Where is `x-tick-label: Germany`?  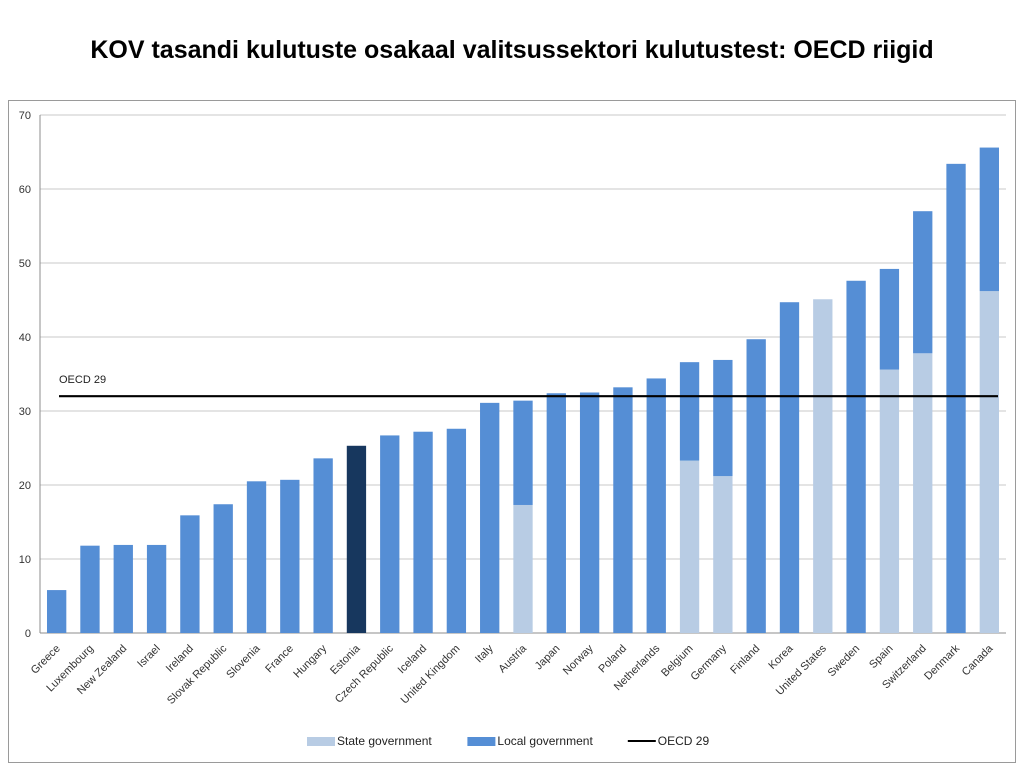
x-tick-label: Germany is located at coordinates (709, 662).